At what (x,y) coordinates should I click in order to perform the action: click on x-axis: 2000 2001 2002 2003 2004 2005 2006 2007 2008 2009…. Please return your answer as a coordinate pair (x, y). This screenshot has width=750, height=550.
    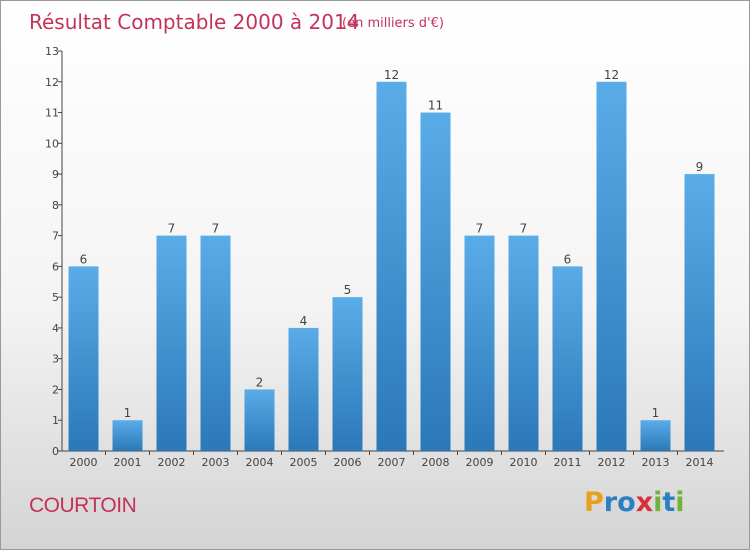
    Looking at the image, I should click on (393, 459).